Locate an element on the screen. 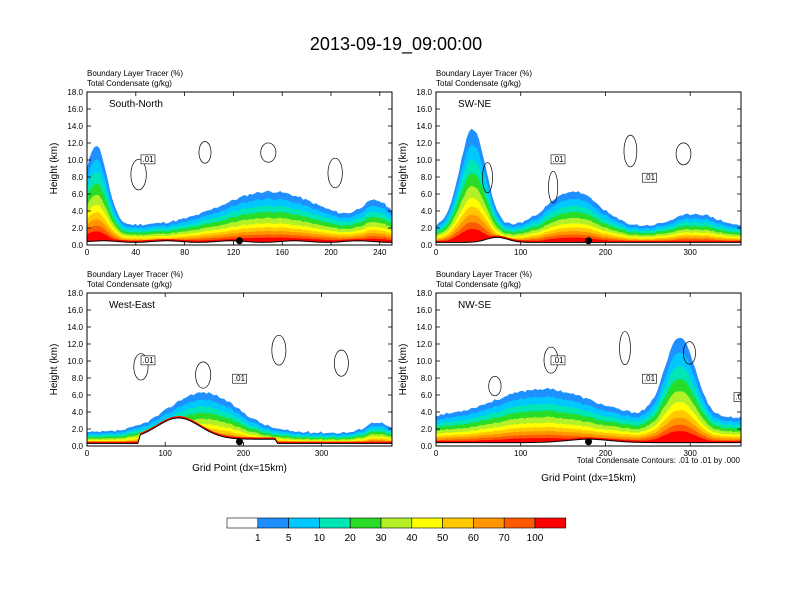 This screenshot has width=792, height=612. x-axis-label: Grid Point (dx=15km) is located at coordinates (239, 468).